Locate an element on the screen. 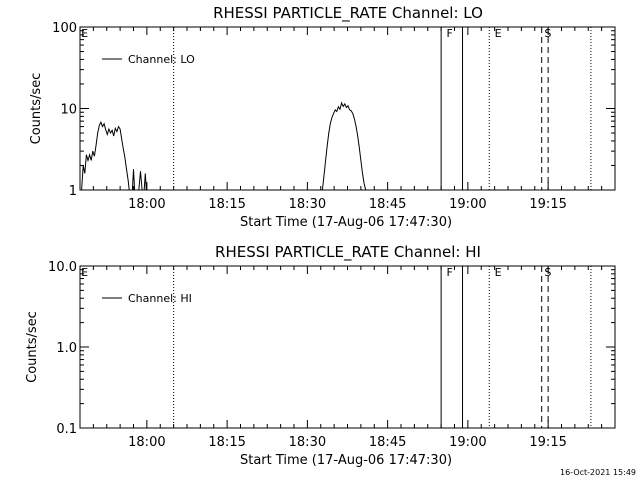 The height and width of the screenshot is (480, 640). hi-legend-label: Channel: HI is located at coordinates (160, 298).